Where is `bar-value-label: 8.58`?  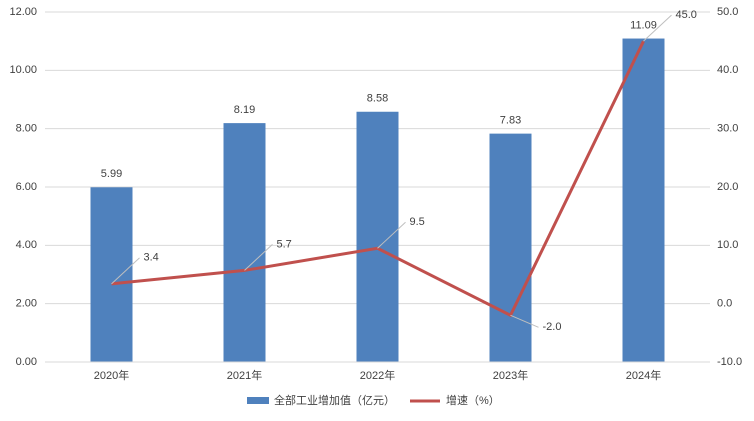
bar-value-label: 8.58 is located at coordinates (377, 99).